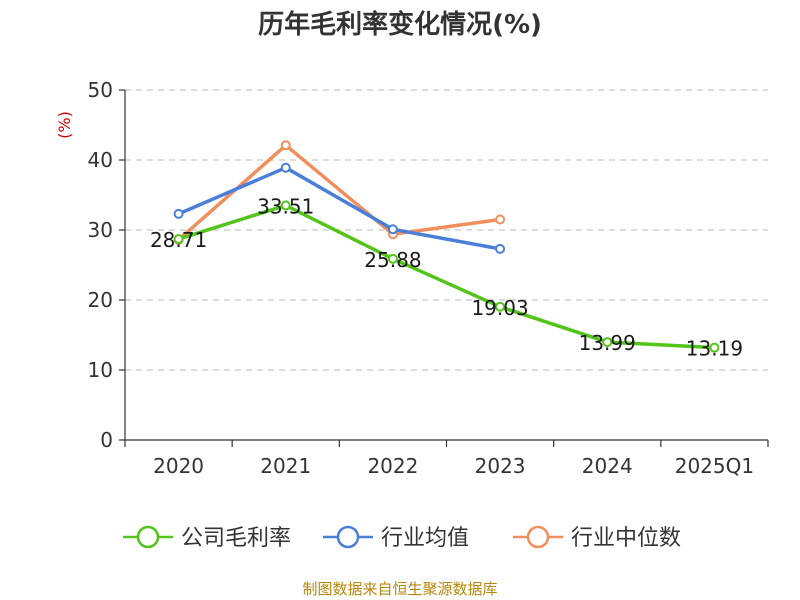  Describe the element at coordinates (64, 125) in the screenshot. I see `y-axis-label: (%)` at that location.